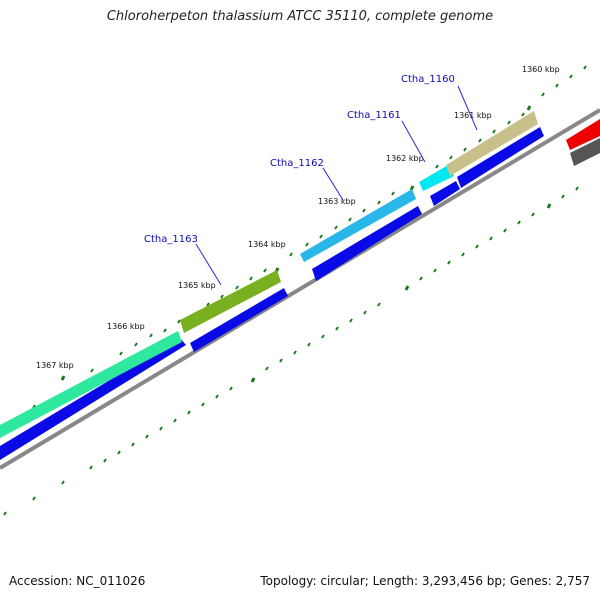  I want to click on gene-labels: Ctha_1160 Ctha_1161 Ctha_1162 Ctha_1163, so click(299, 159).